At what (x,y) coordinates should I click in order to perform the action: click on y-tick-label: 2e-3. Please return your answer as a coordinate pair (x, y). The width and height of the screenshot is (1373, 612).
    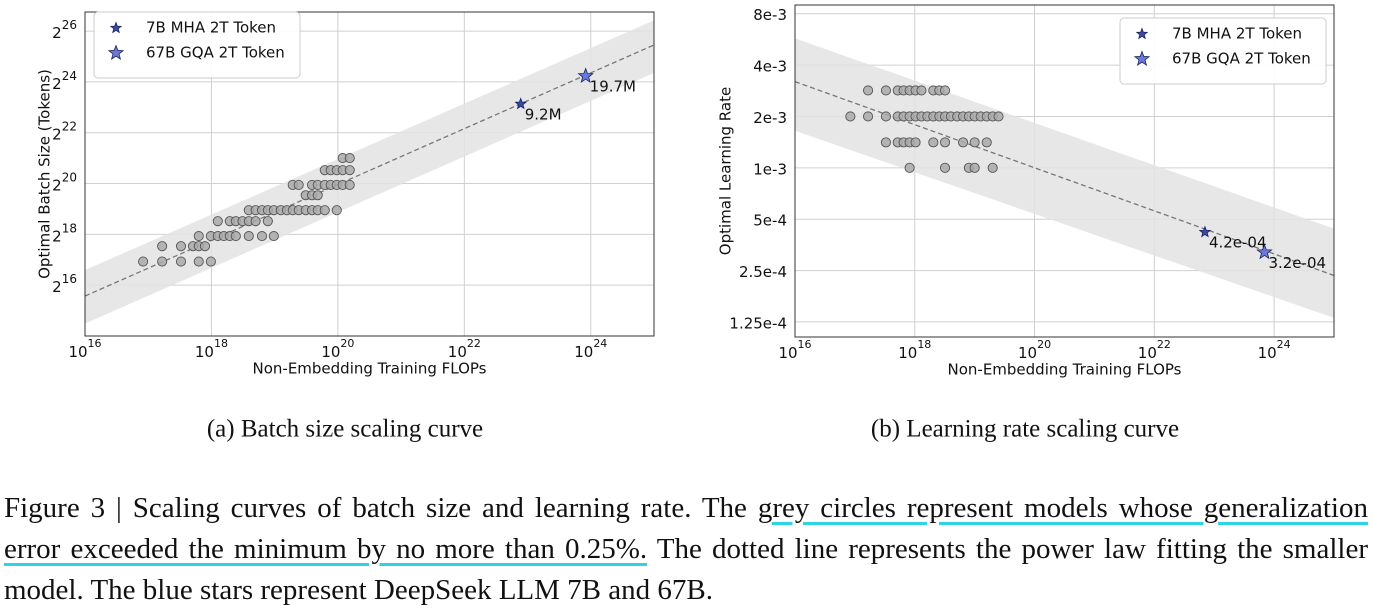
    Looking at the image, I should click on (770, 118).